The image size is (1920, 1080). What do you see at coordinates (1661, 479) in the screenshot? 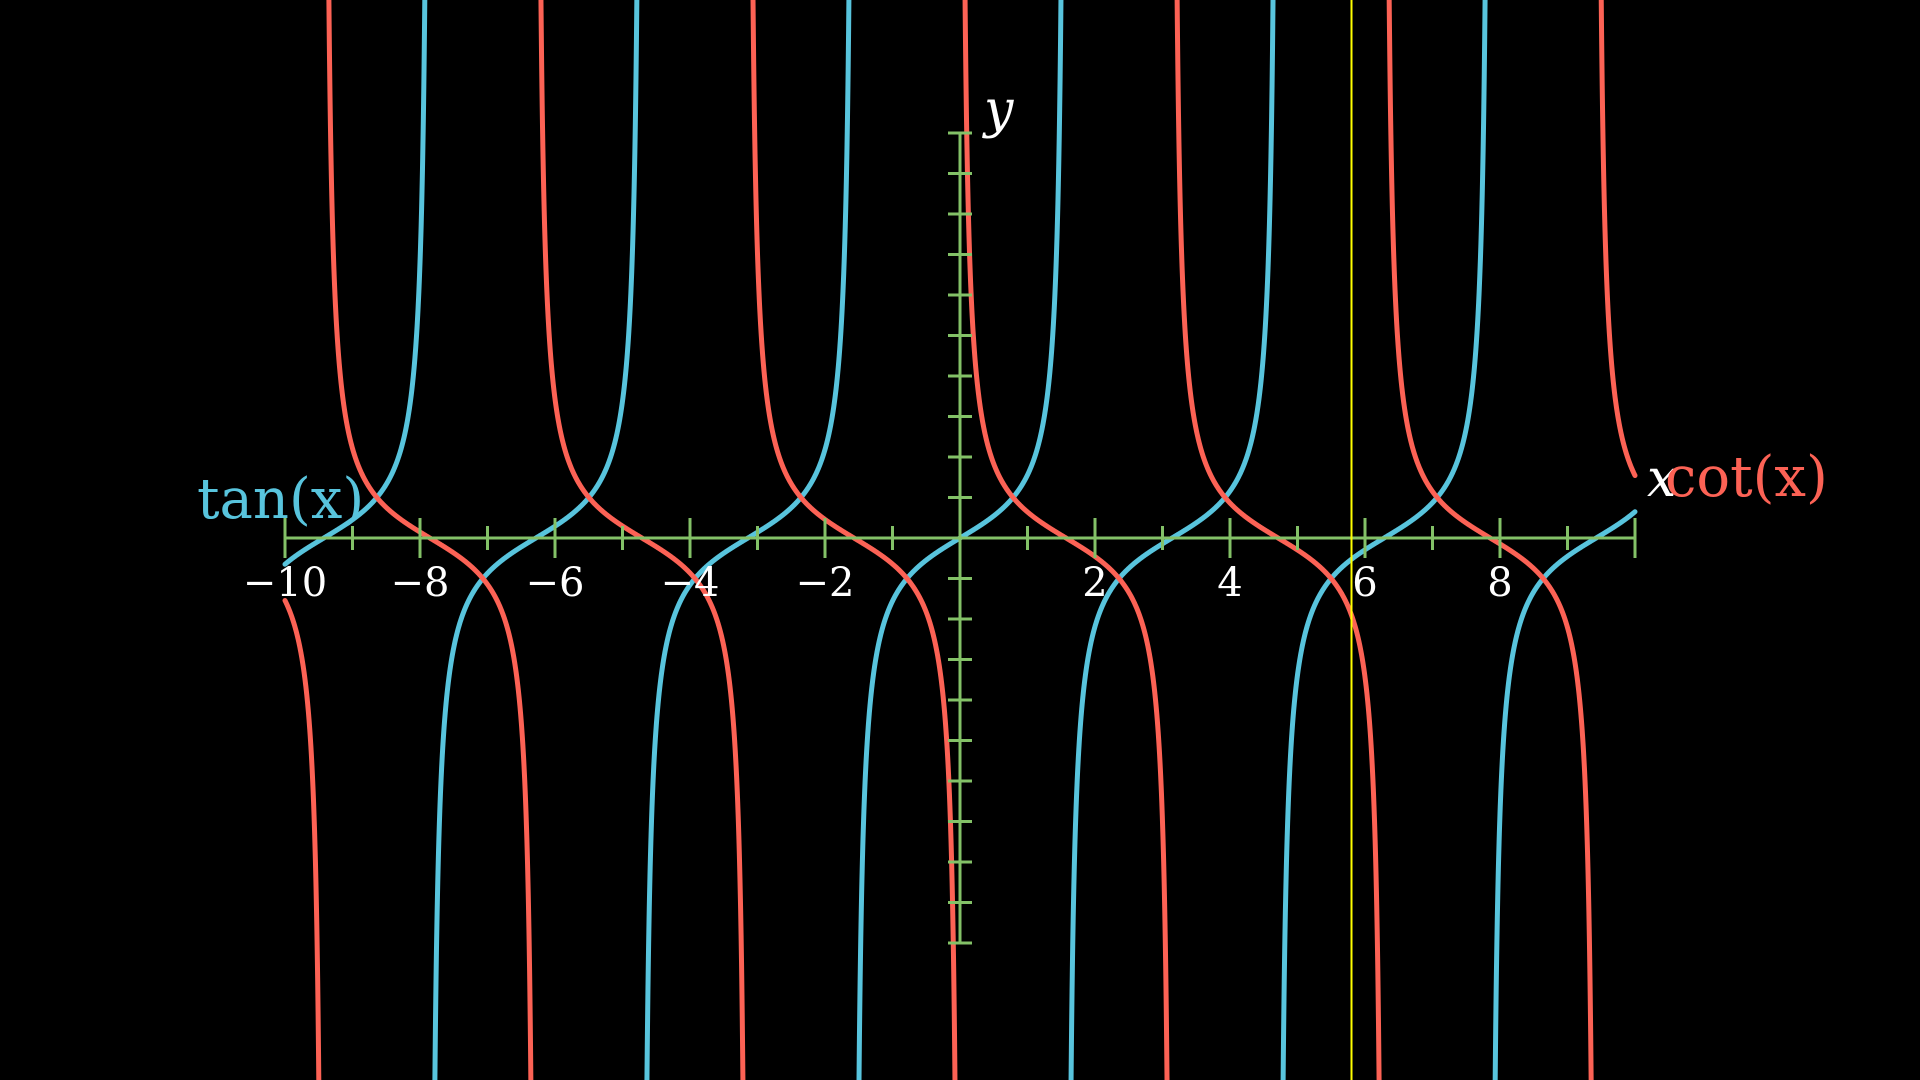
I see `x-axis-label: x` at bounding box center [1661, 479].